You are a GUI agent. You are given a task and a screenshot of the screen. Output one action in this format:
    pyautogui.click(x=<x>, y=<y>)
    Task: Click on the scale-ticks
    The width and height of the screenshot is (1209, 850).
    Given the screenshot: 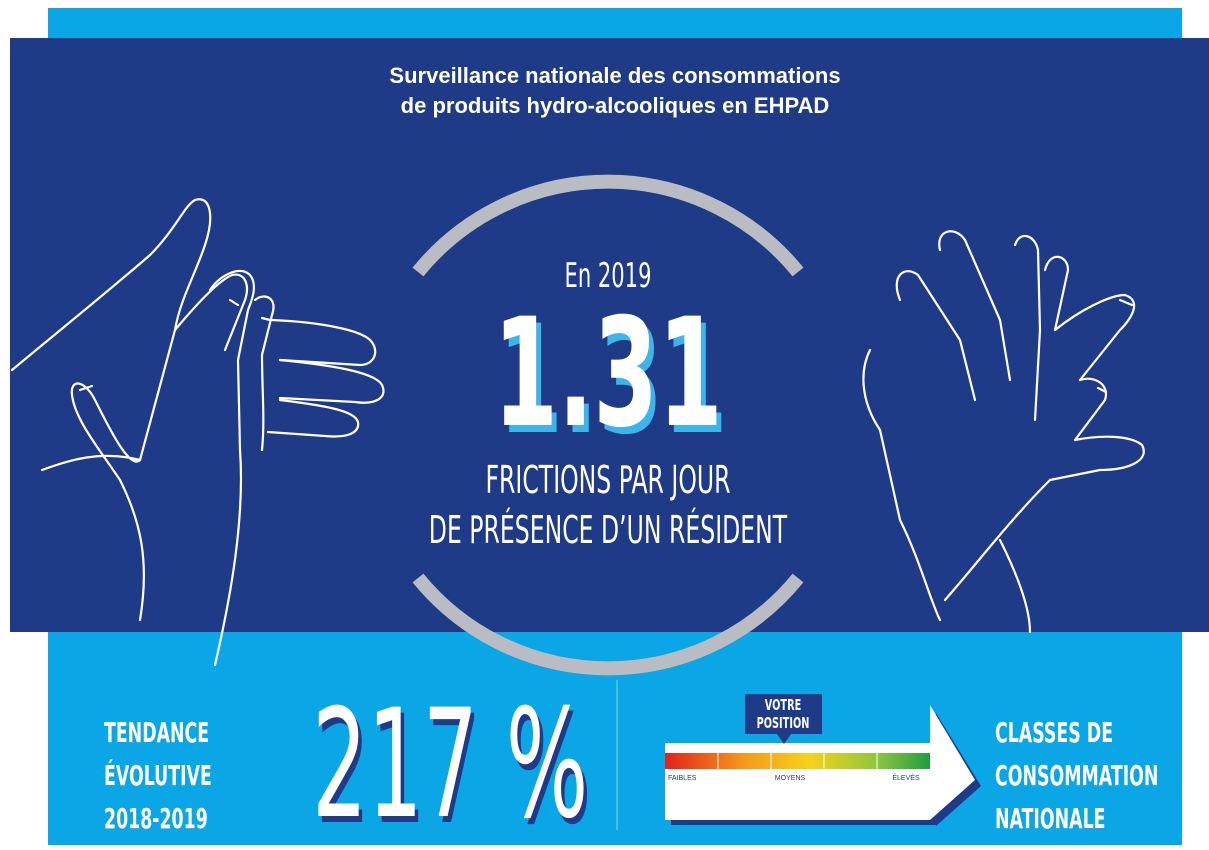 What is the action you would take?
    pyautogui.click(x=797, y=761)
    